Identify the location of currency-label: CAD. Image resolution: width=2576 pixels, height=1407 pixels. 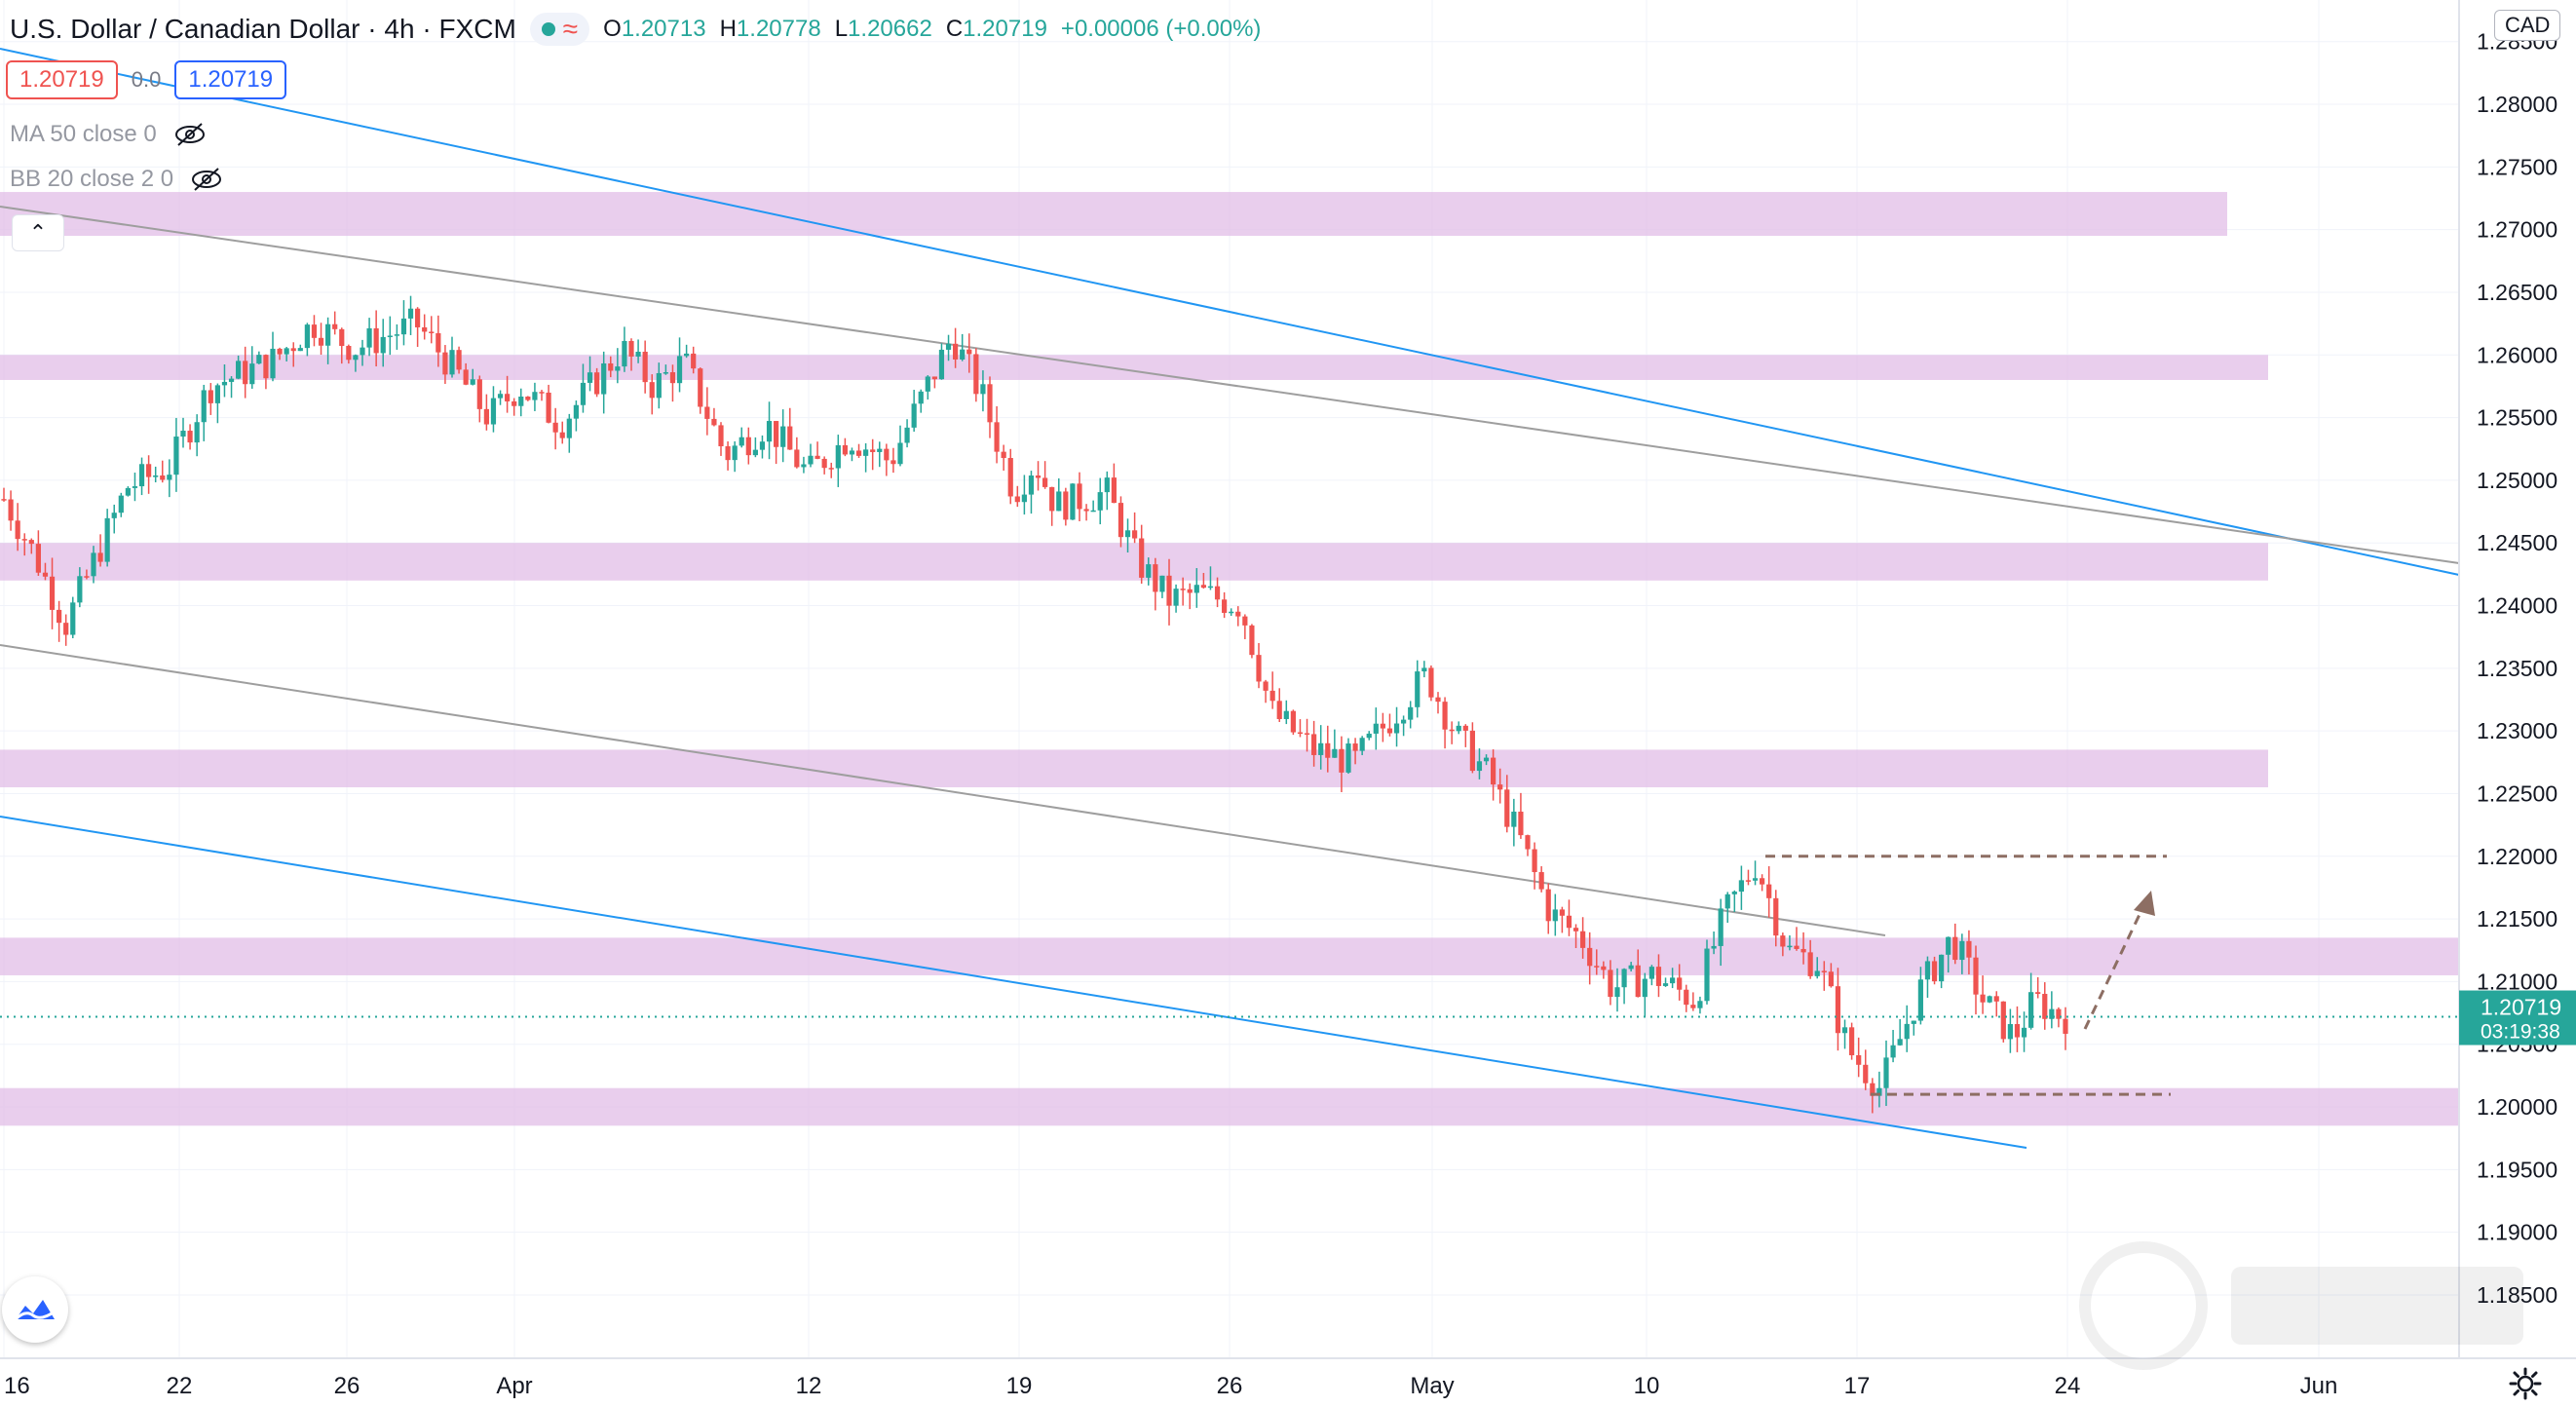
(2527, 25).